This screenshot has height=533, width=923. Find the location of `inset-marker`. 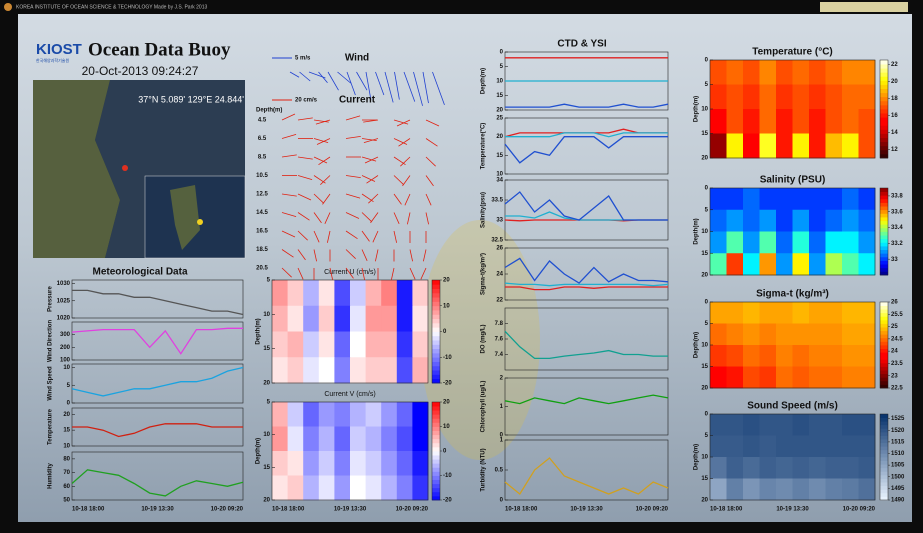

inset-marker is located at coordinates (200, 222).